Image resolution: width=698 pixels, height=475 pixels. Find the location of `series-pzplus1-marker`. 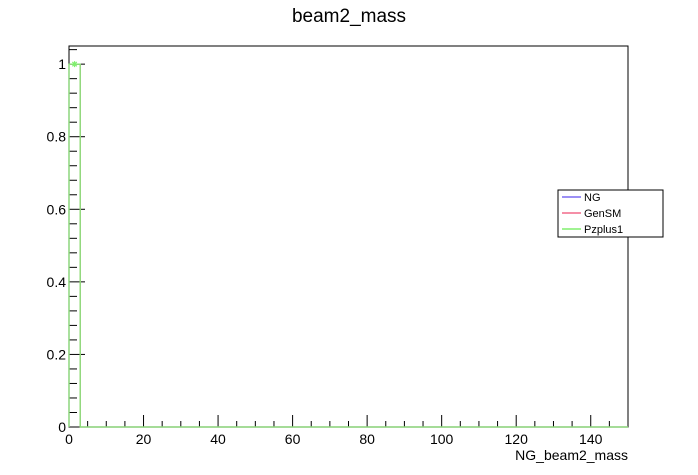

series-pzplus1-marker is located at coordinates (74, 64).